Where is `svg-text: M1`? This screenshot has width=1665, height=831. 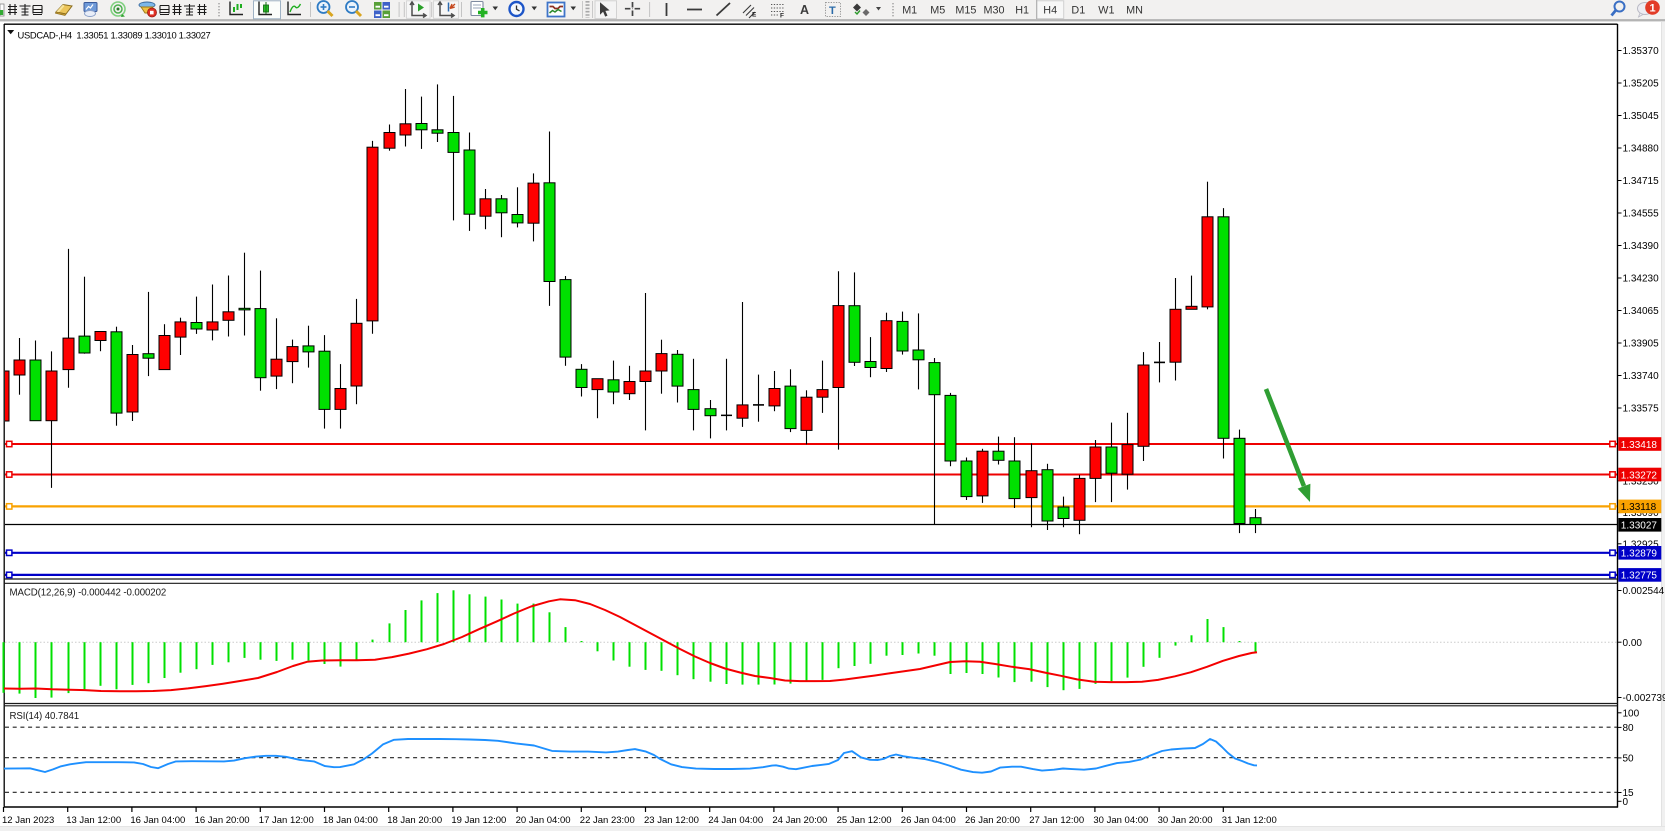
svg-text: M1 is located at coordinates (909, 10).